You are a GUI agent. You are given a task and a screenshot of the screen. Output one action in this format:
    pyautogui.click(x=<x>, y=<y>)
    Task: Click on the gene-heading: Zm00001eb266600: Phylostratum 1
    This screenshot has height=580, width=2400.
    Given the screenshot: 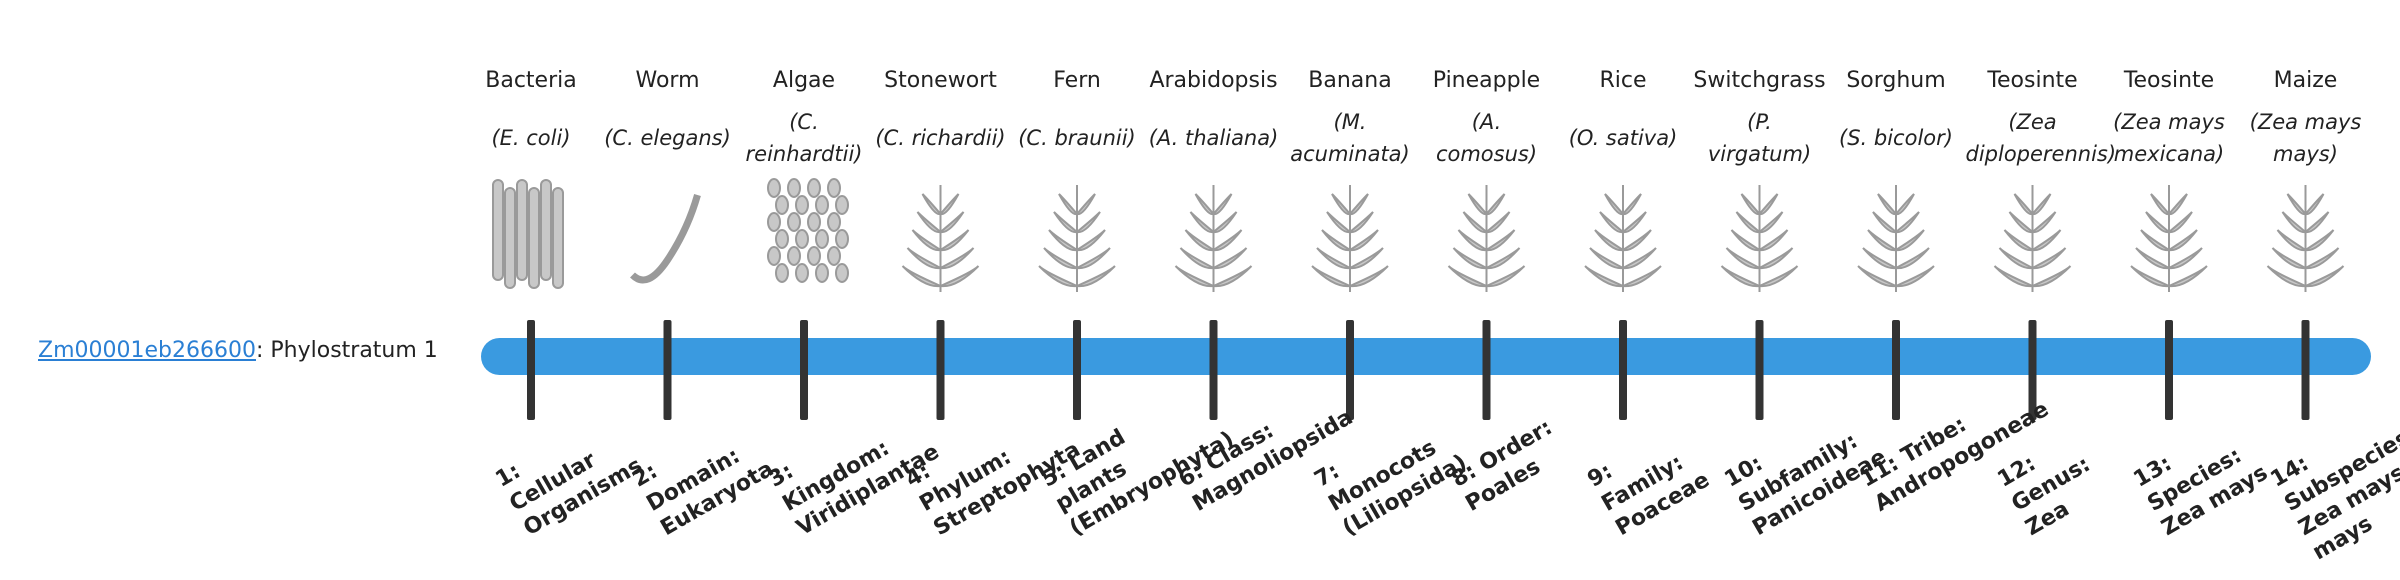 What is the action you would take?
    pyautogui.click(x=238, y=350)
    